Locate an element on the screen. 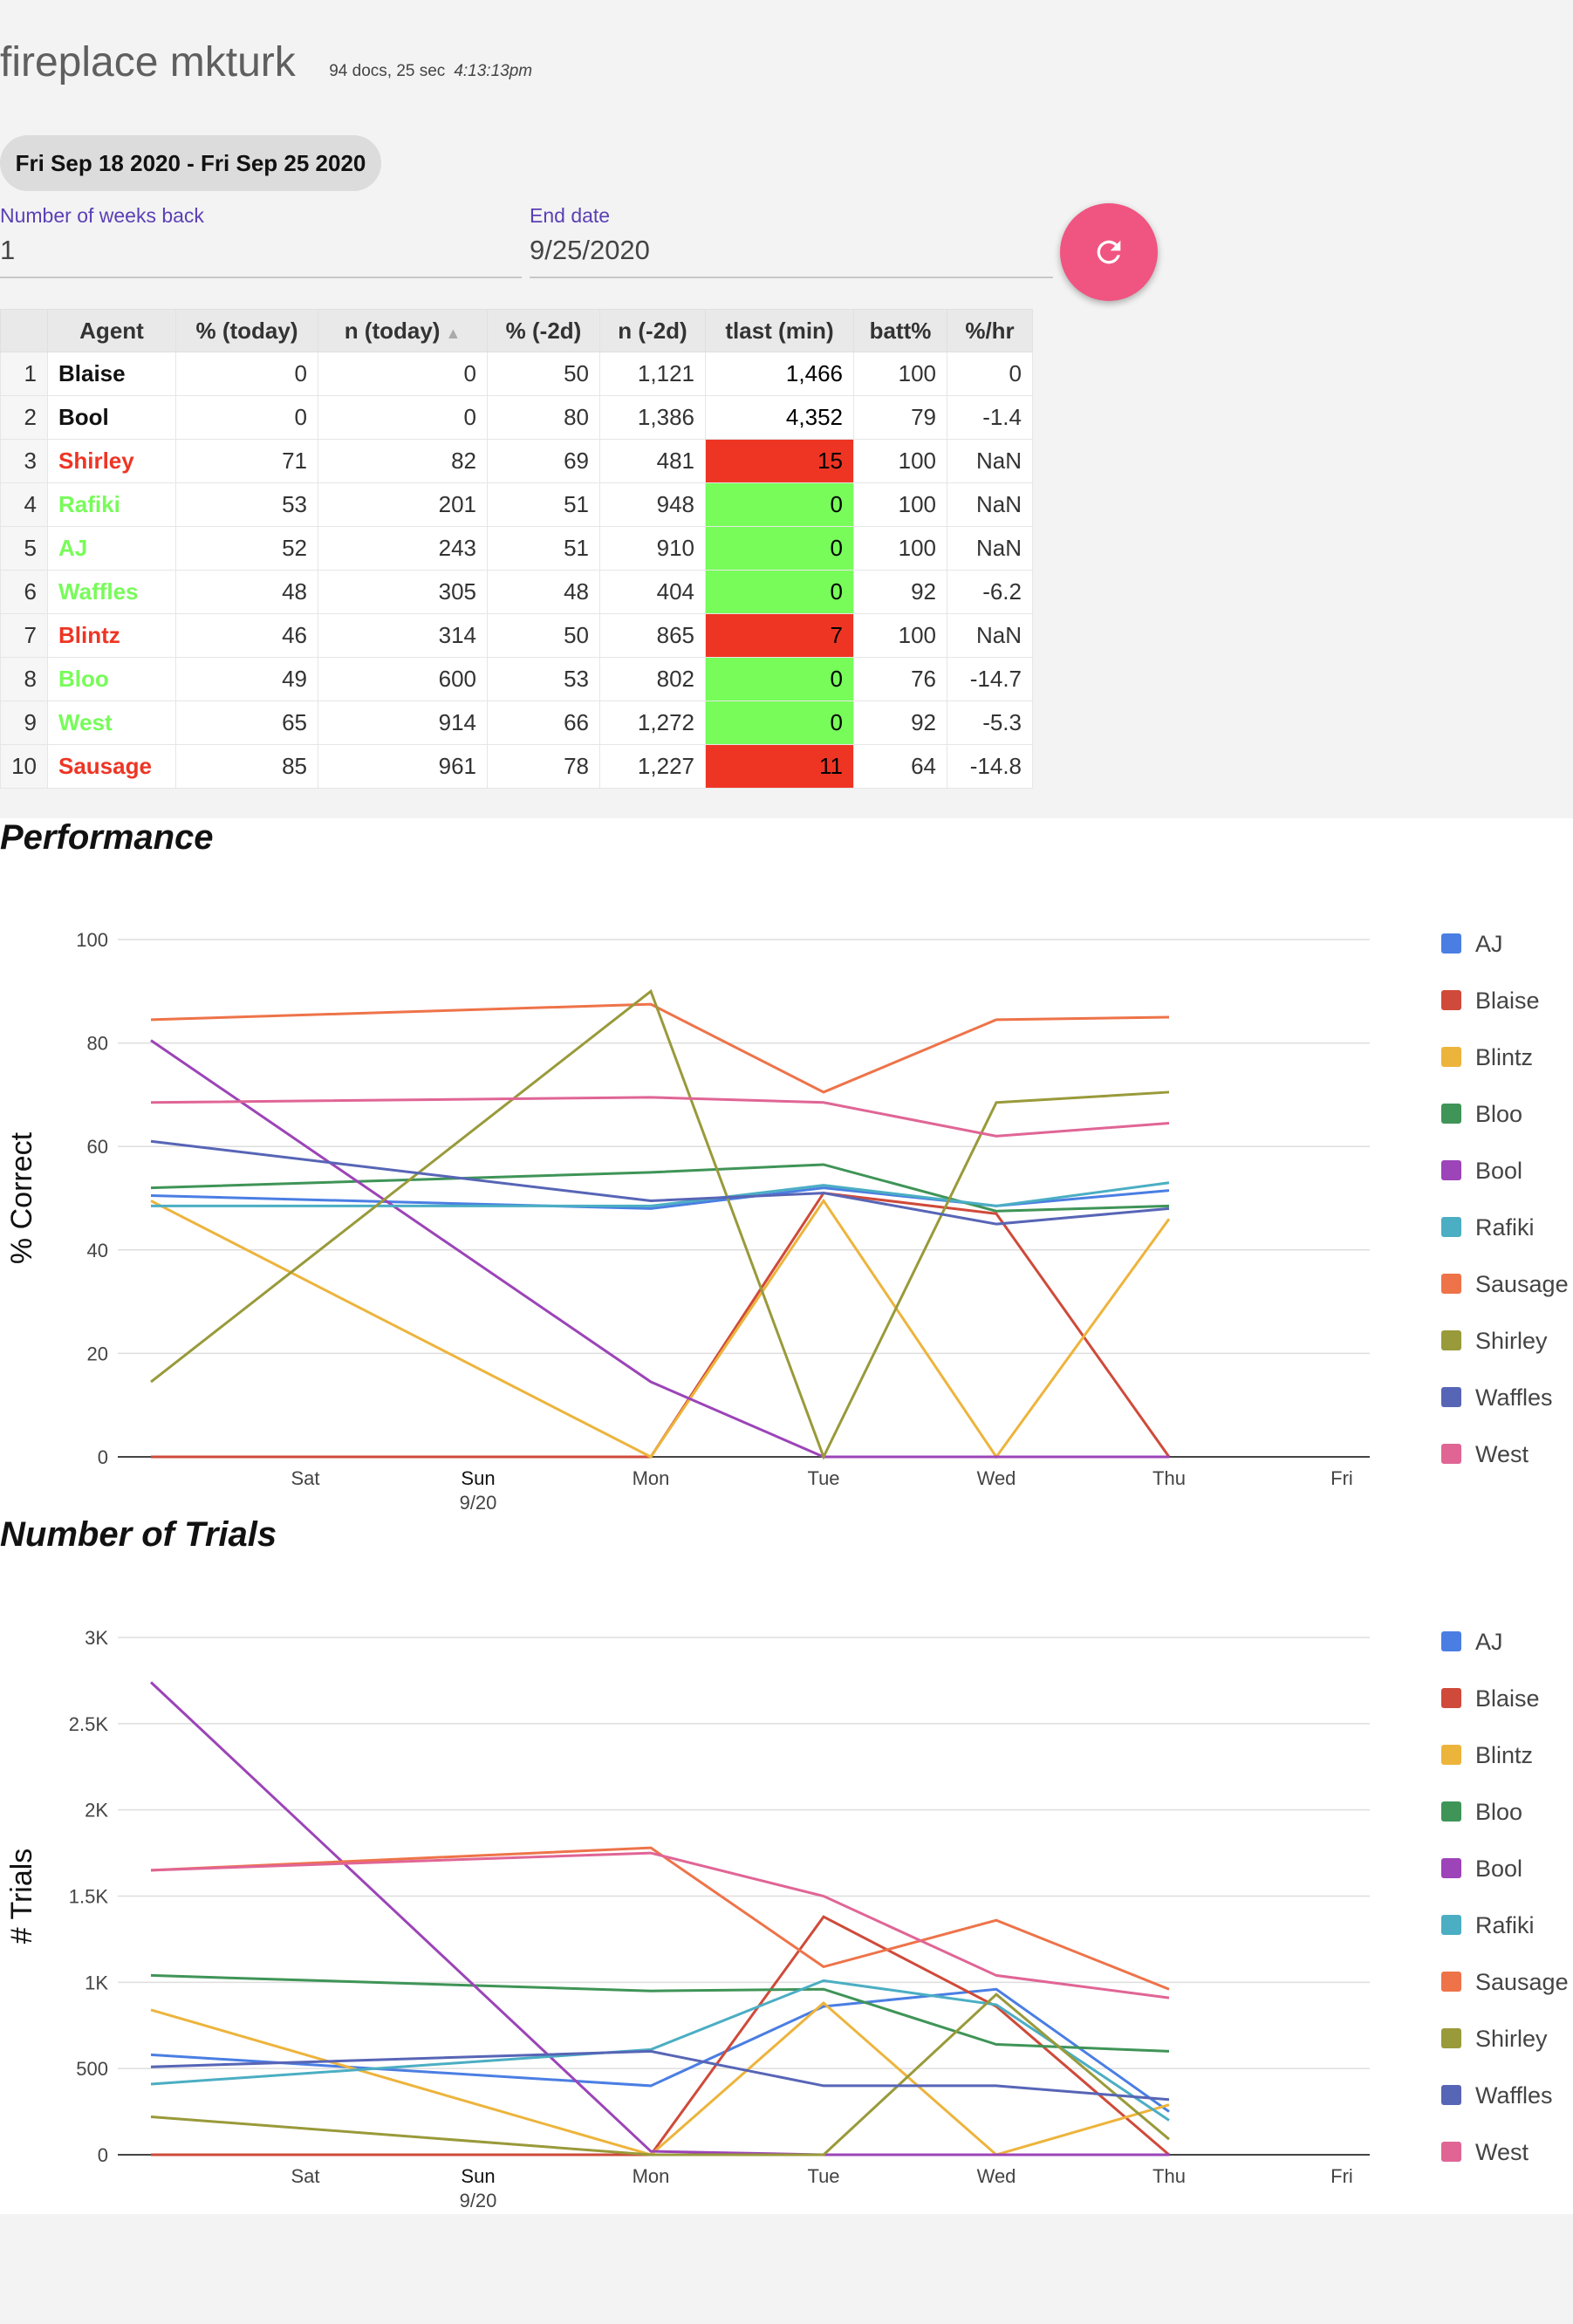 Image resolution: width=1573 pixels, height=2324 pixels. series-line-rafiki is located at coordinates (660, 2051).